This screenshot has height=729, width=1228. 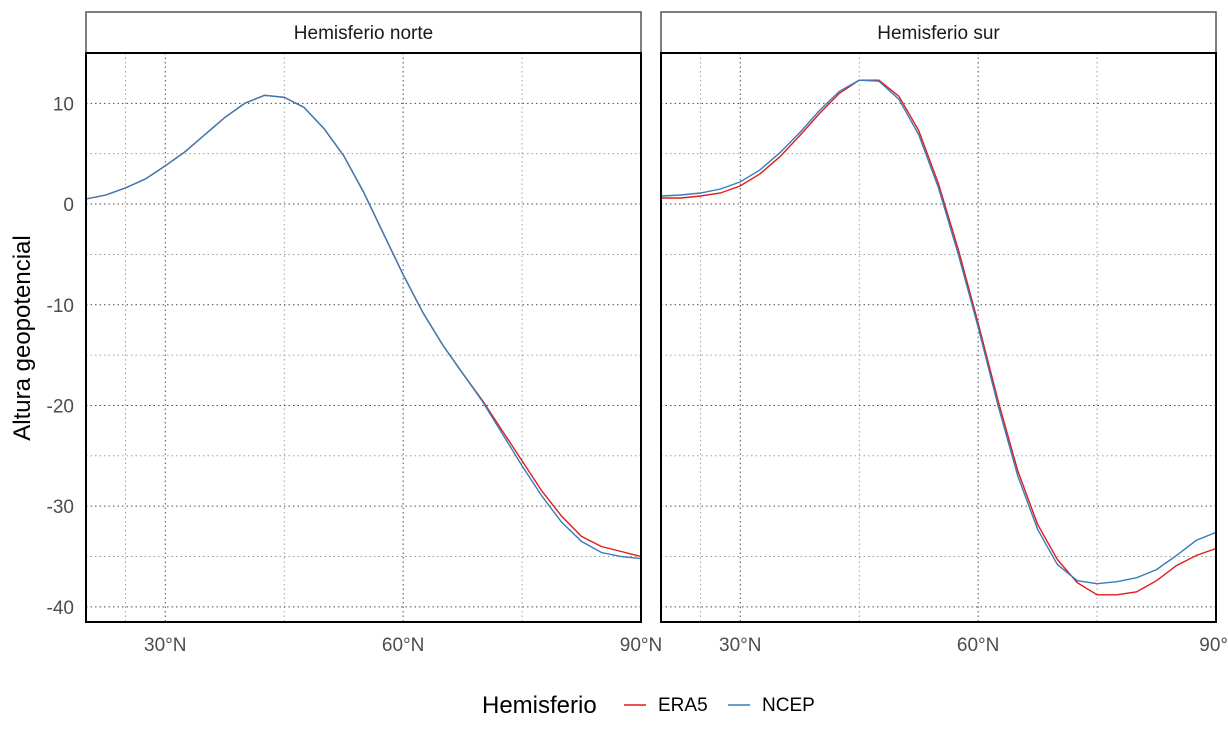 I want to click on y-tick-label: -20, so click(x=60, y=406).